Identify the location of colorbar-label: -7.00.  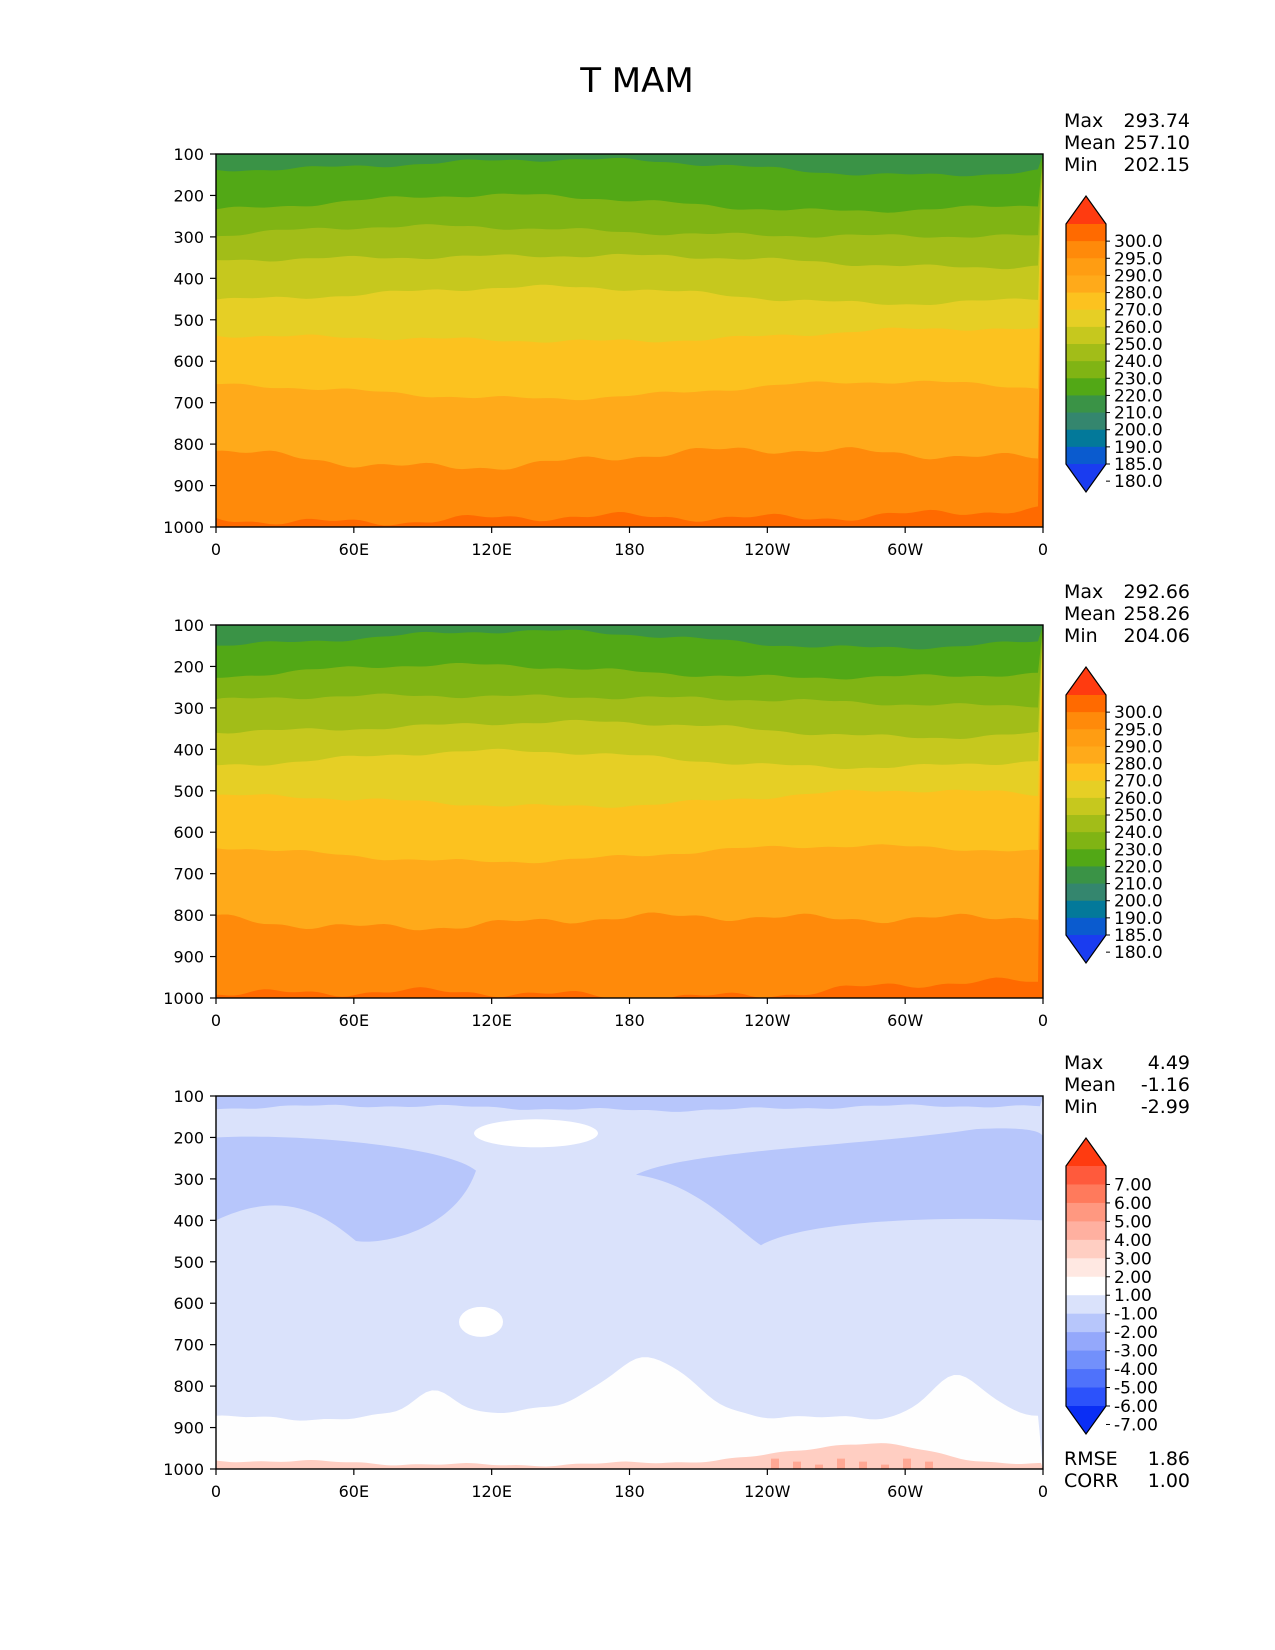
(1136, 1425).